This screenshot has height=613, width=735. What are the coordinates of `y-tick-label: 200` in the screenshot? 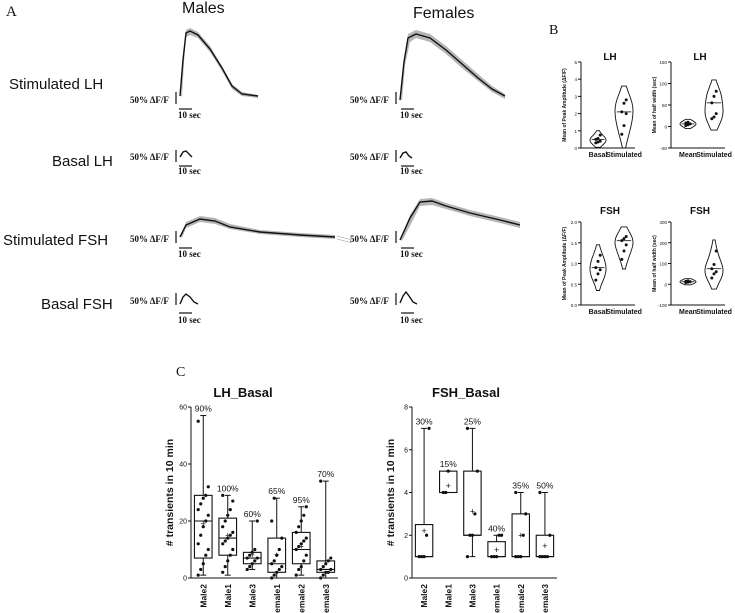 It's located at (663, 243).